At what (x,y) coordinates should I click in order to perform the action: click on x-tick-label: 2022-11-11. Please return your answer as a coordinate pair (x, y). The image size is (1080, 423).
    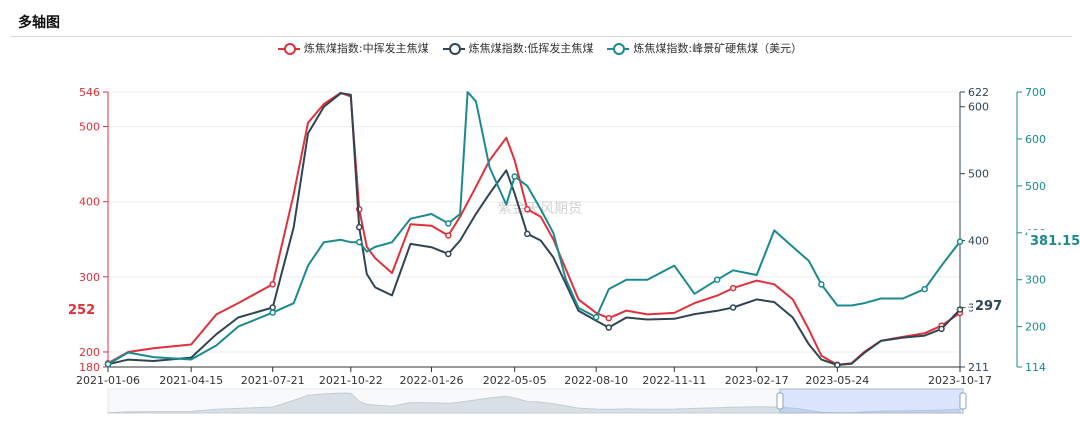
    Looking at the image, I should click on (674, 380).